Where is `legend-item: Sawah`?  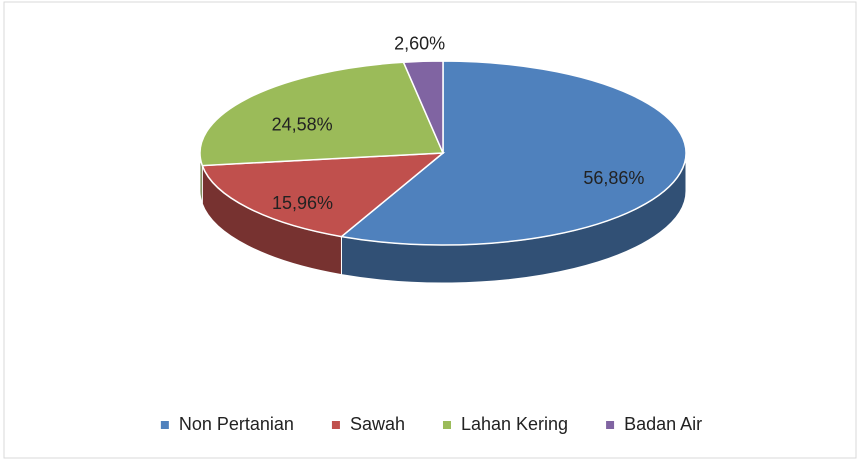 legend-item: Sawah is located at coordinates (368, 424).